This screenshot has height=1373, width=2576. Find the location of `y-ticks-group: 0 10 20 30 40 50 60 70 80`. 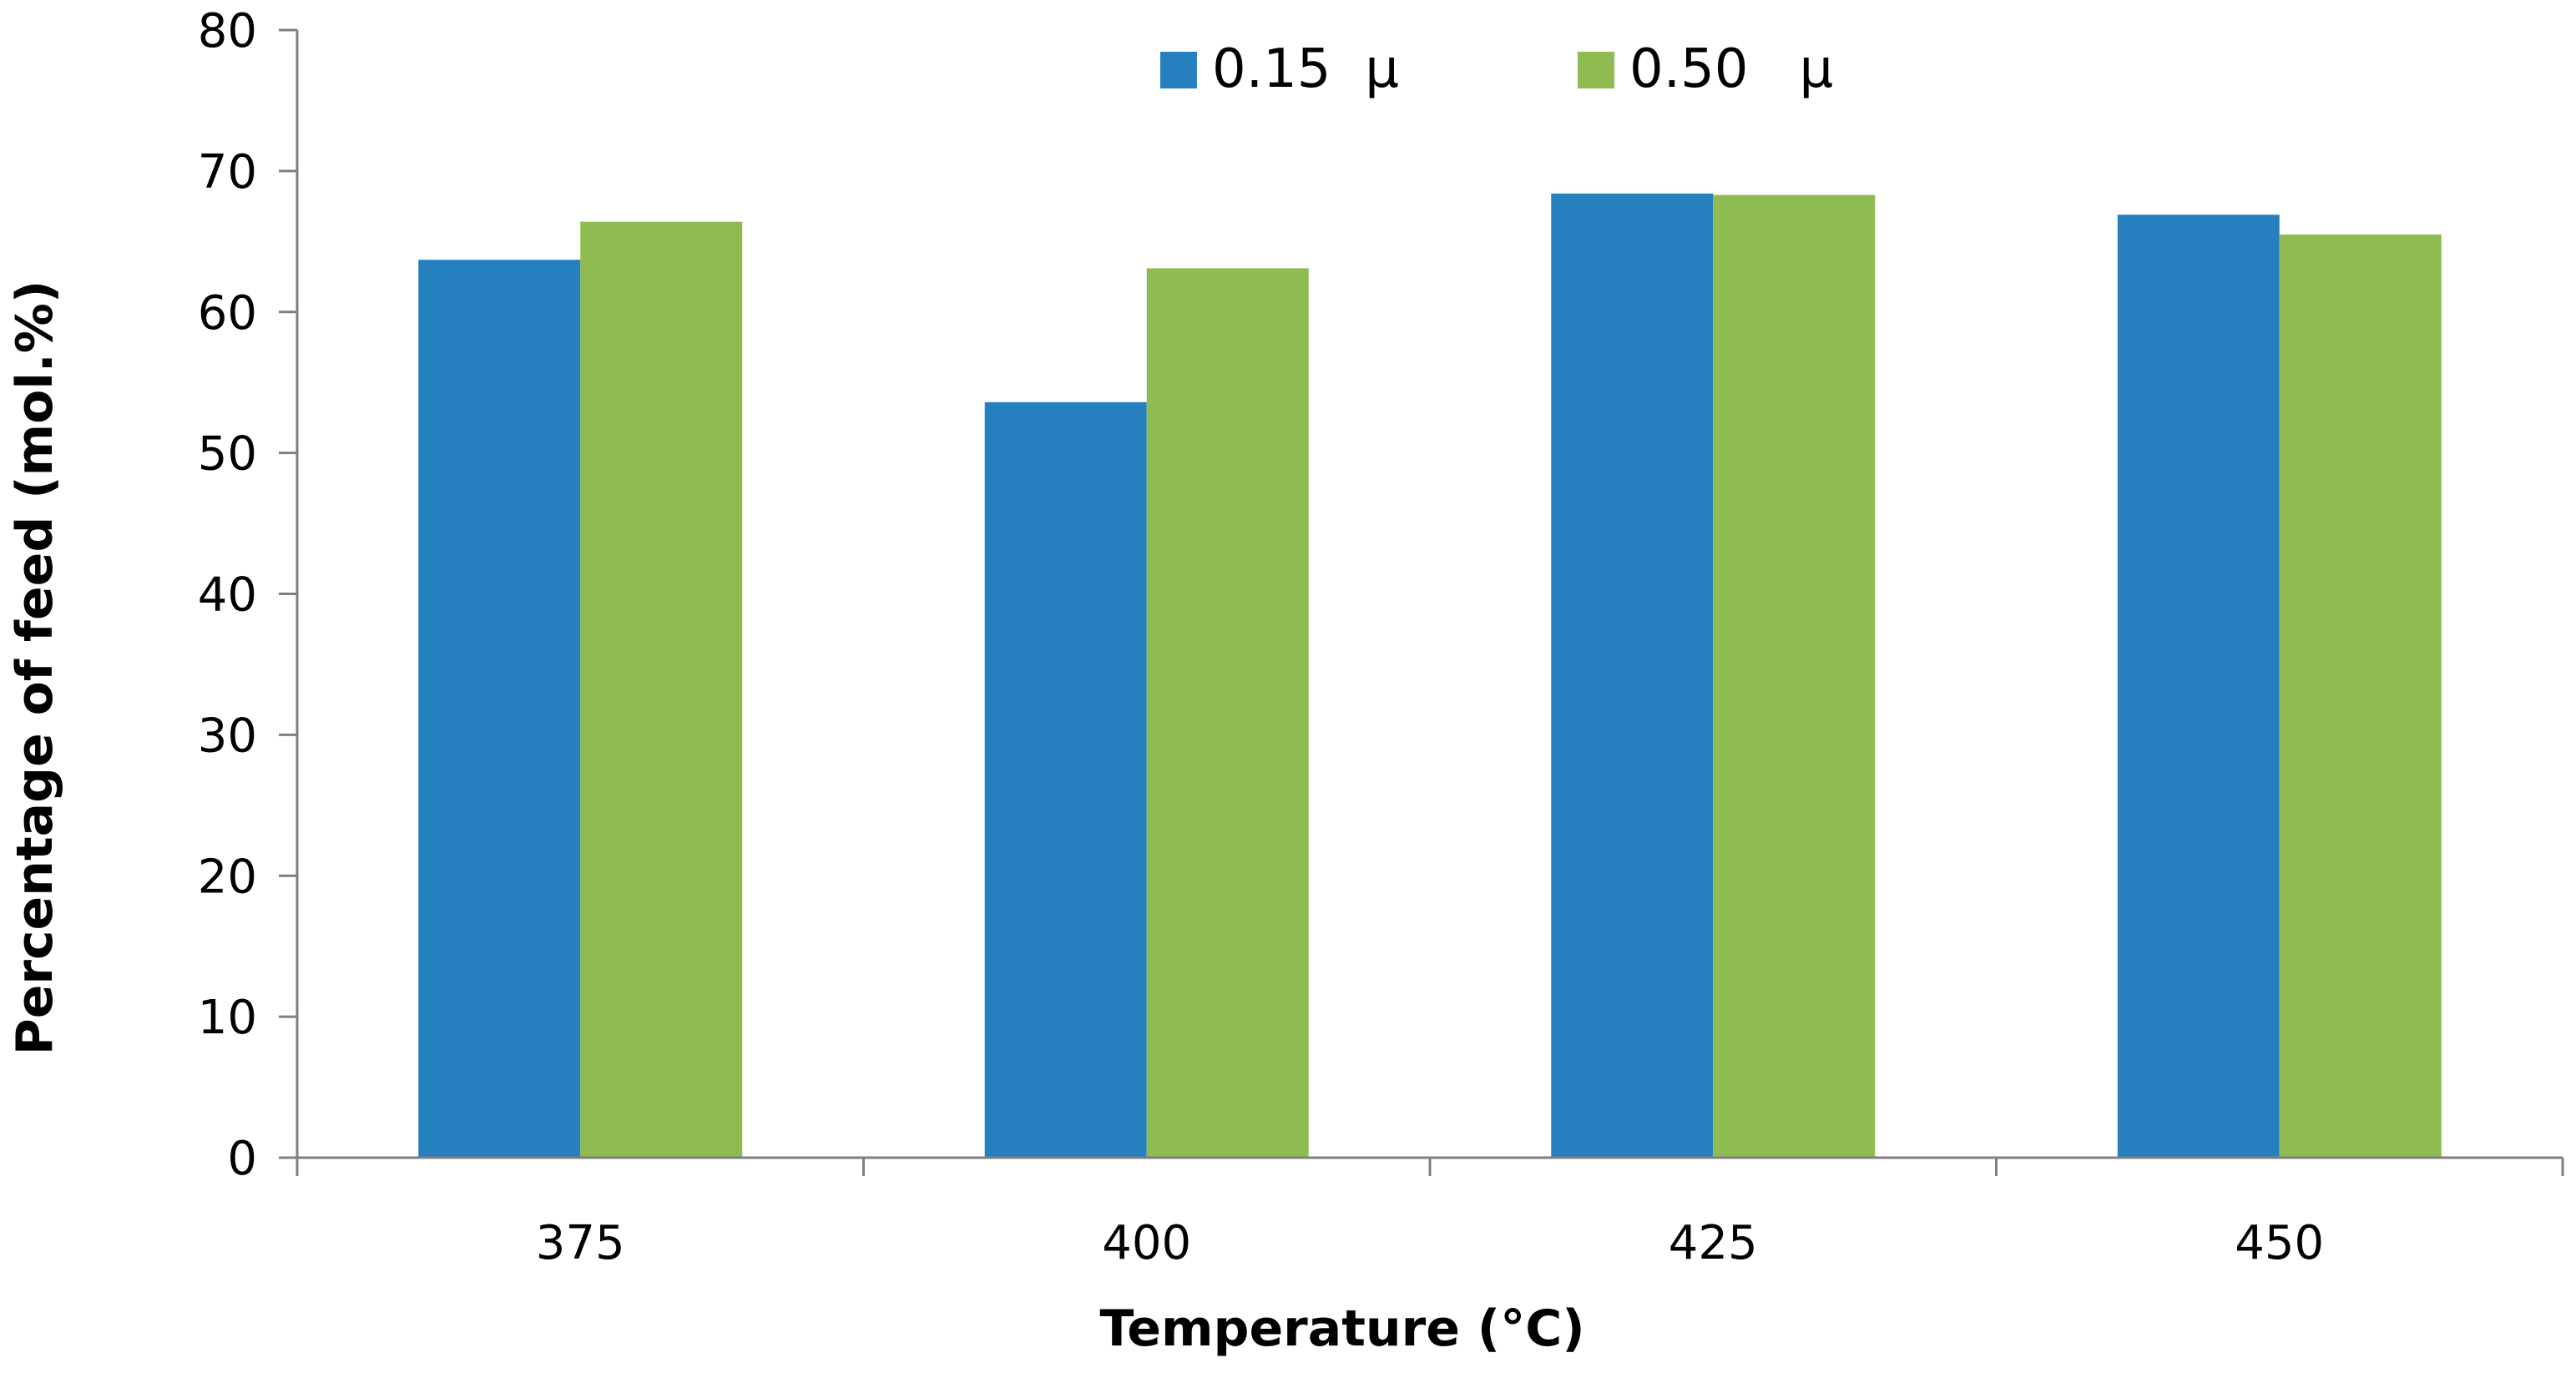

y-ticks-group: 0 10 20 30 40 50 60 70 80 is located at coordinates (248, 595).